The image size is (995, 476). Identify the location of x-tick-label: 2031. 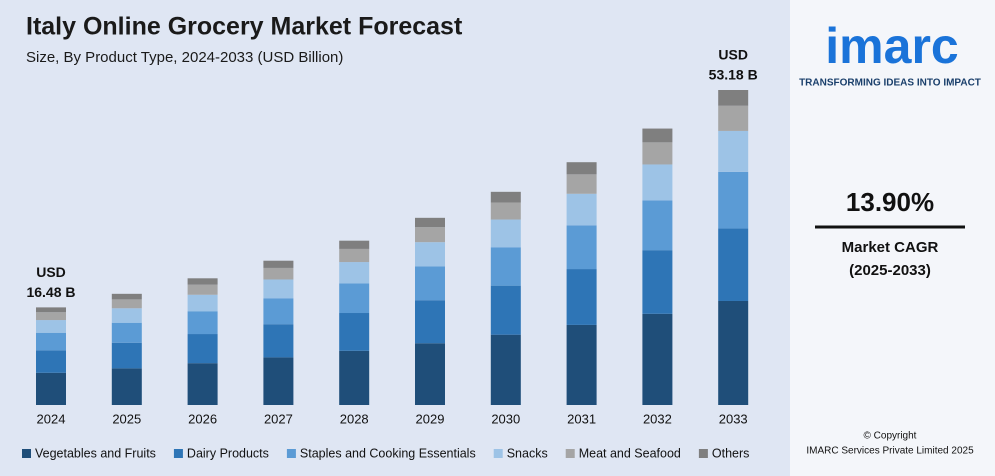
(581, 418).